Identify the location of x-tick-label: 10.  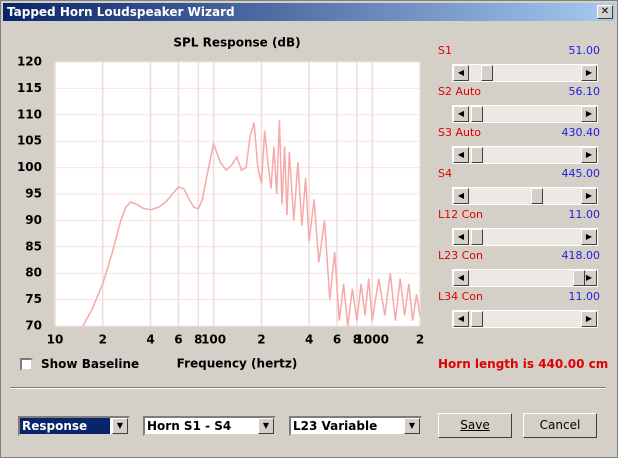
(55, 340).